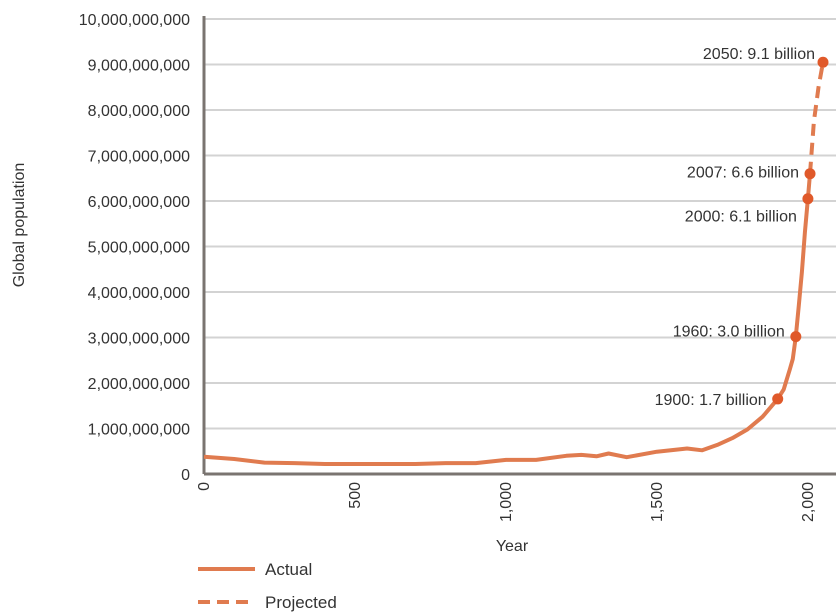  Describe the element at coordinates (657, 502) in the screenshot. I see `x-tick-label: 1,500` at that location.